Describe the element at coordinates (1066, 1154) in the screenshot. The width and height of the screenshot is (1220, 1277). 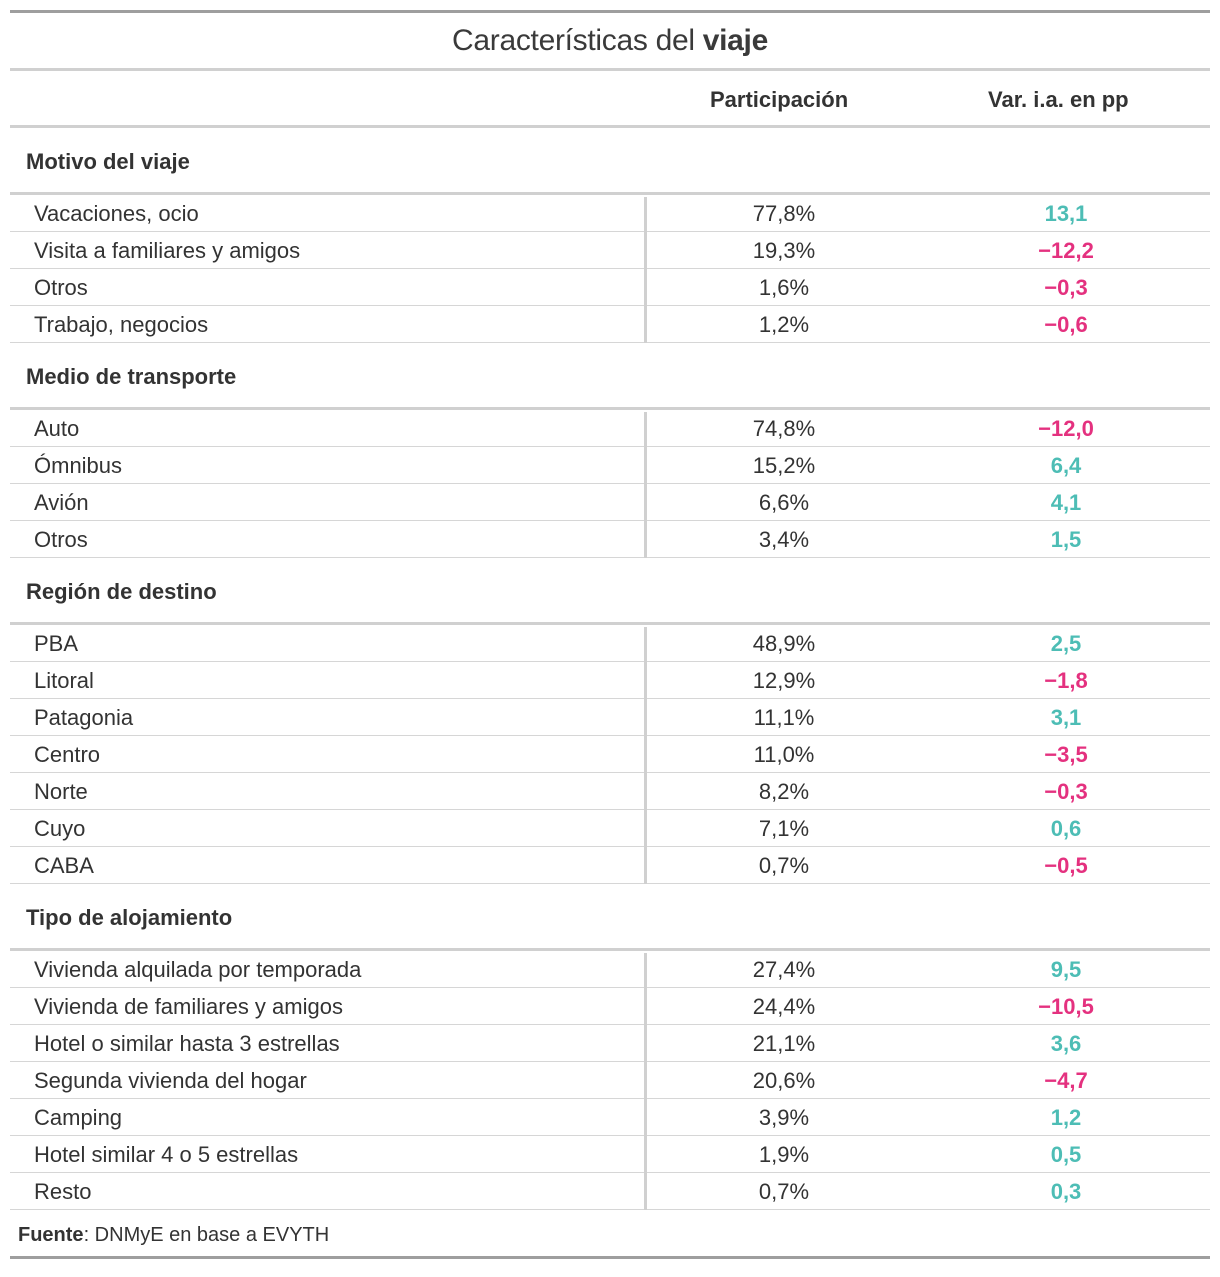
I see `variation-value: 0,5` at that location.